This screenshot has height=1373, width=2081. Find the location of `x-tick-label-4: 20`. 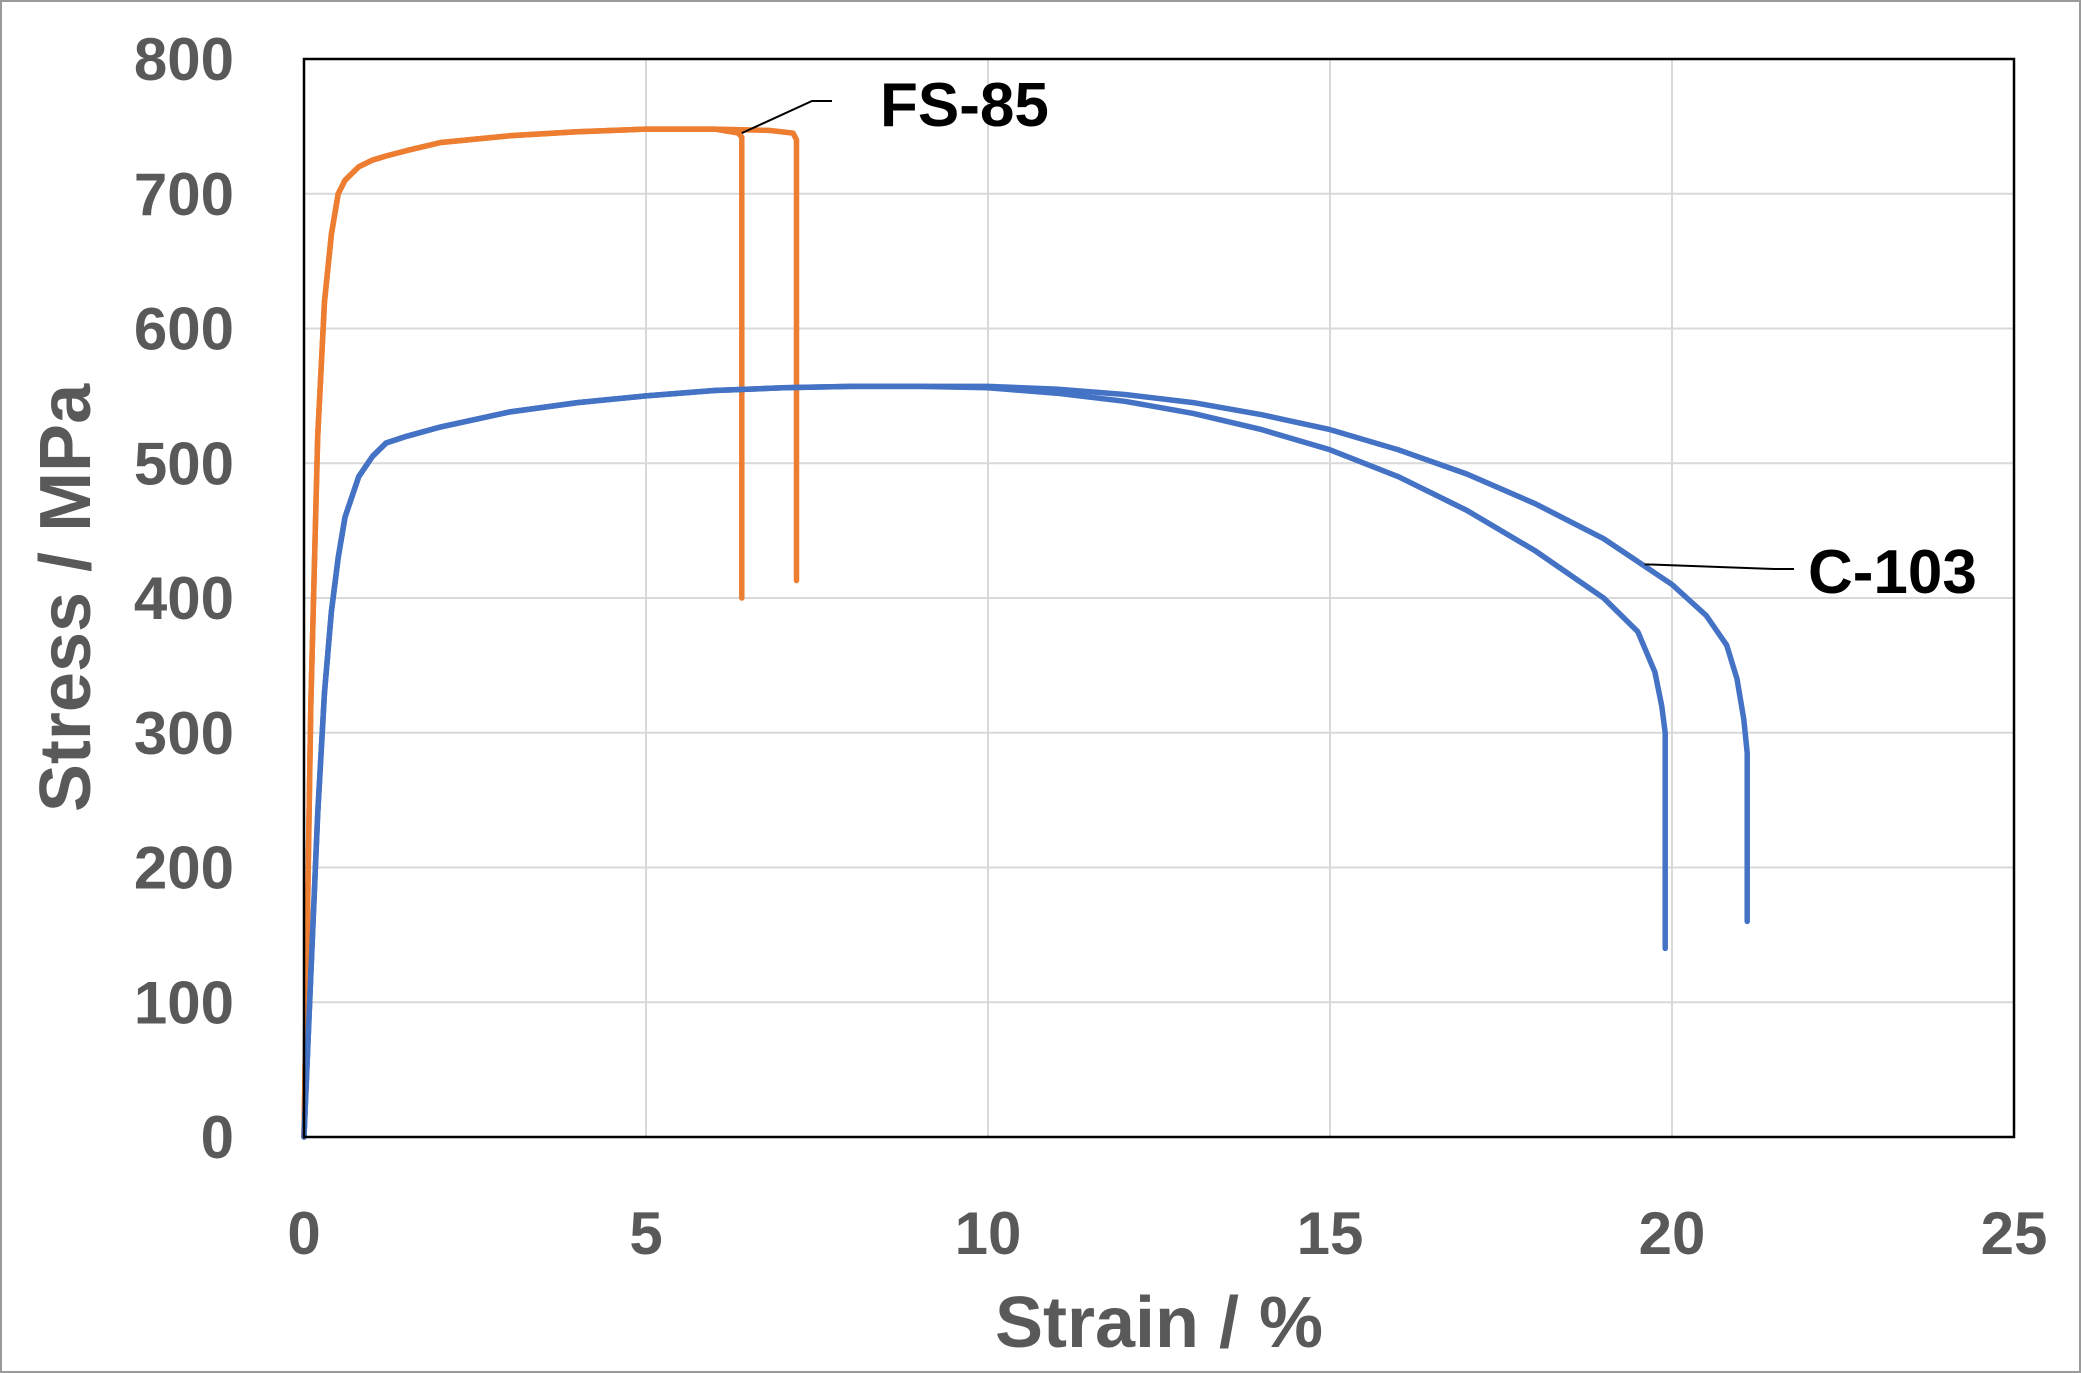

x-tick-label-4: 20 is located at coordinates (1672, 1233).